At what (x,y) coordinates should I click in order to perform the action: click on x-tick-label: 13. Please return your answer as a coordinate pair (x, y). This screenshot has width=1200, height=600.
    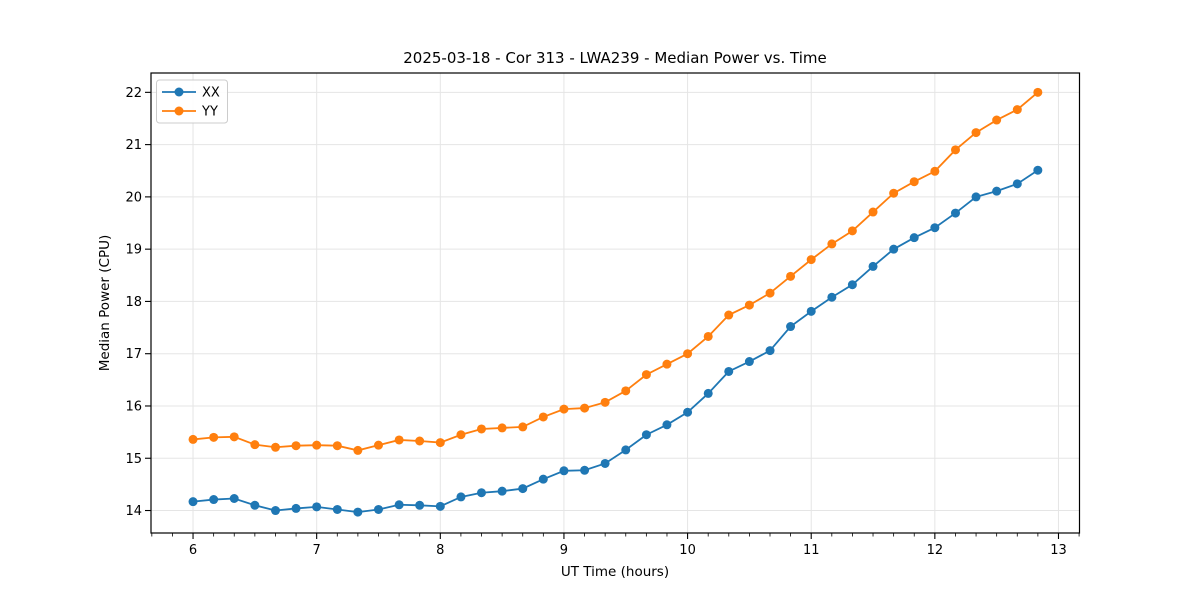
    Looking at the image, I should click on (1058, 550).